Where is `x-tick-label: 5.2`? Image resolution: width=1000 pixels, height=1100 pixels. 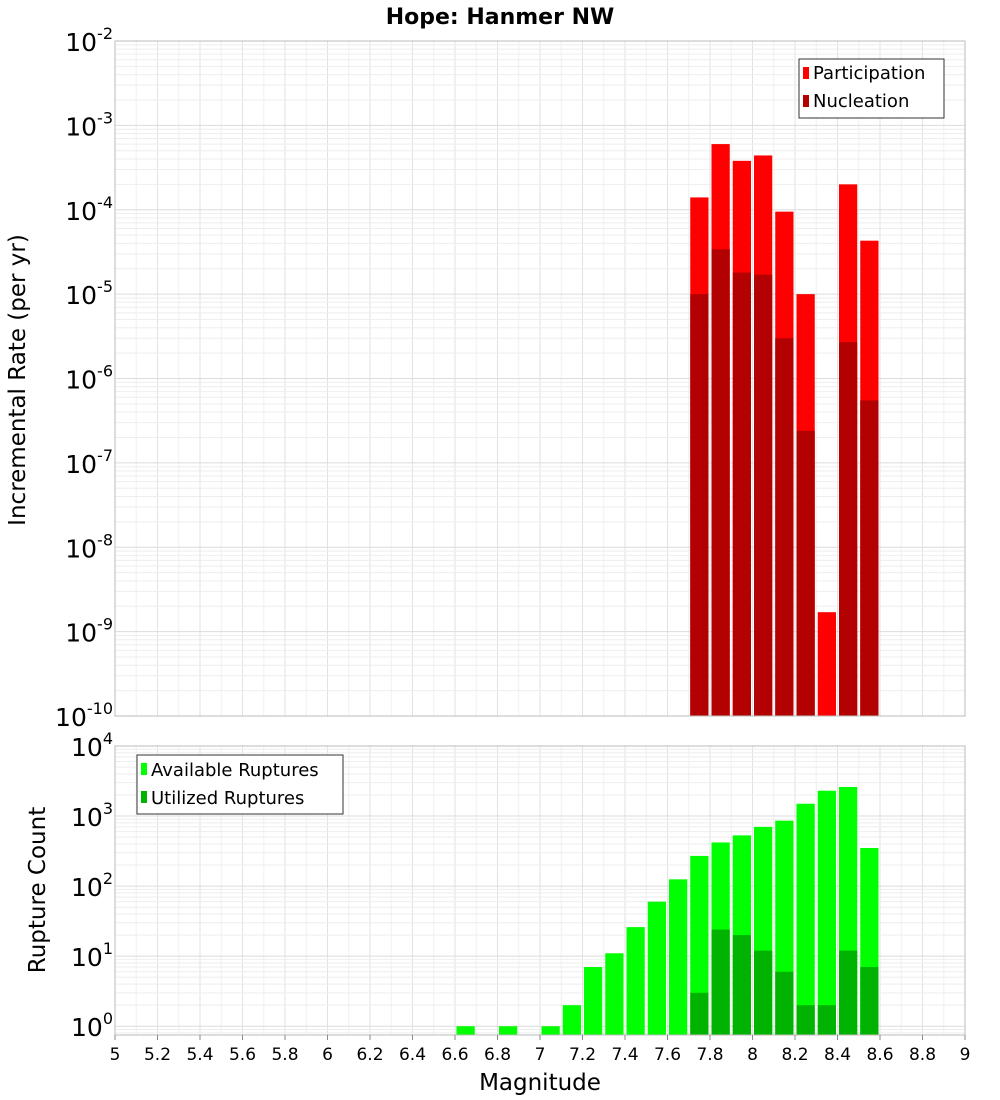 x-tick-label: 5.2 is located at coordinates (157, 1055).